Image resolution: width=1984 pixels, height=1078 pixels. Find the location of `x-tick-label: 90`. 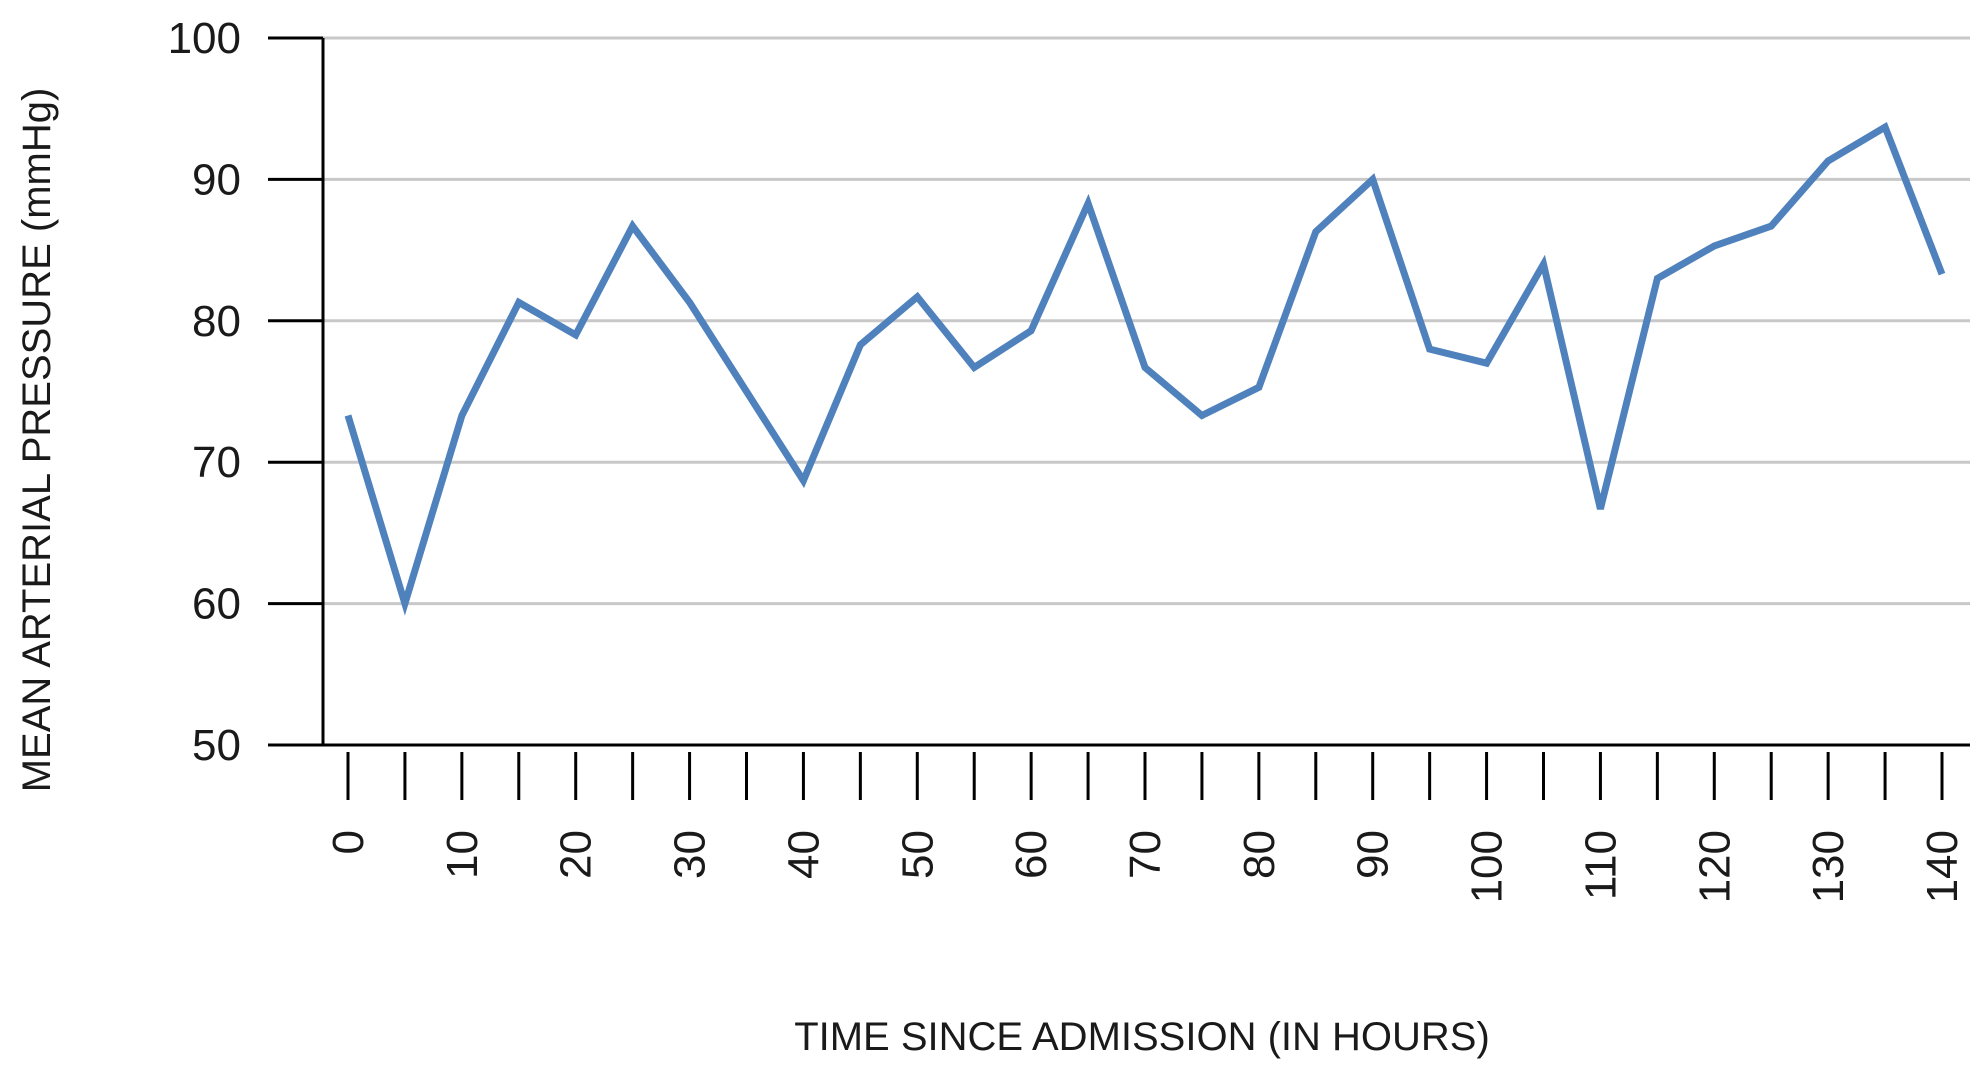

x-tick-label: 90 is located at coordinates (1373, 854).